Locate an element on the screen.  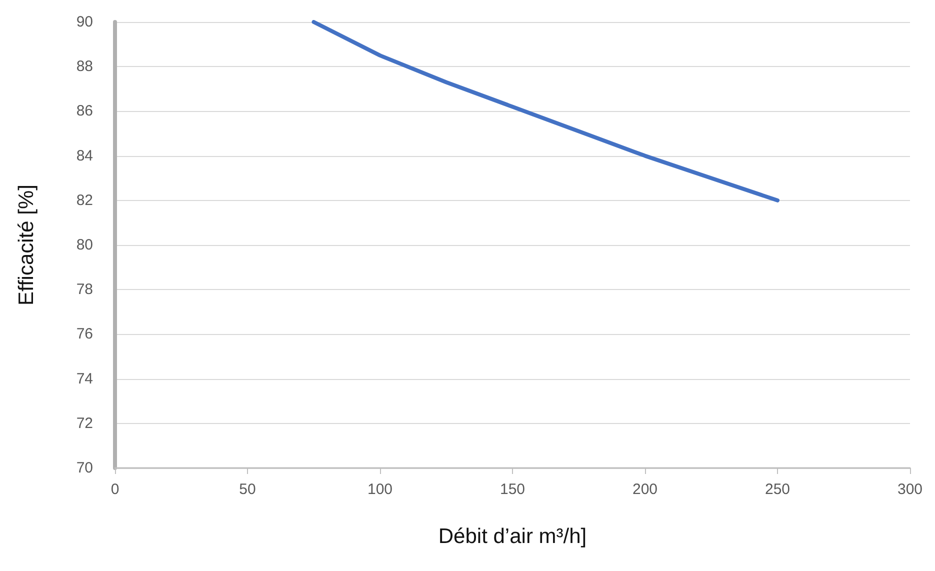
x-tick-label: 100 is located at coordinates (380, 489).